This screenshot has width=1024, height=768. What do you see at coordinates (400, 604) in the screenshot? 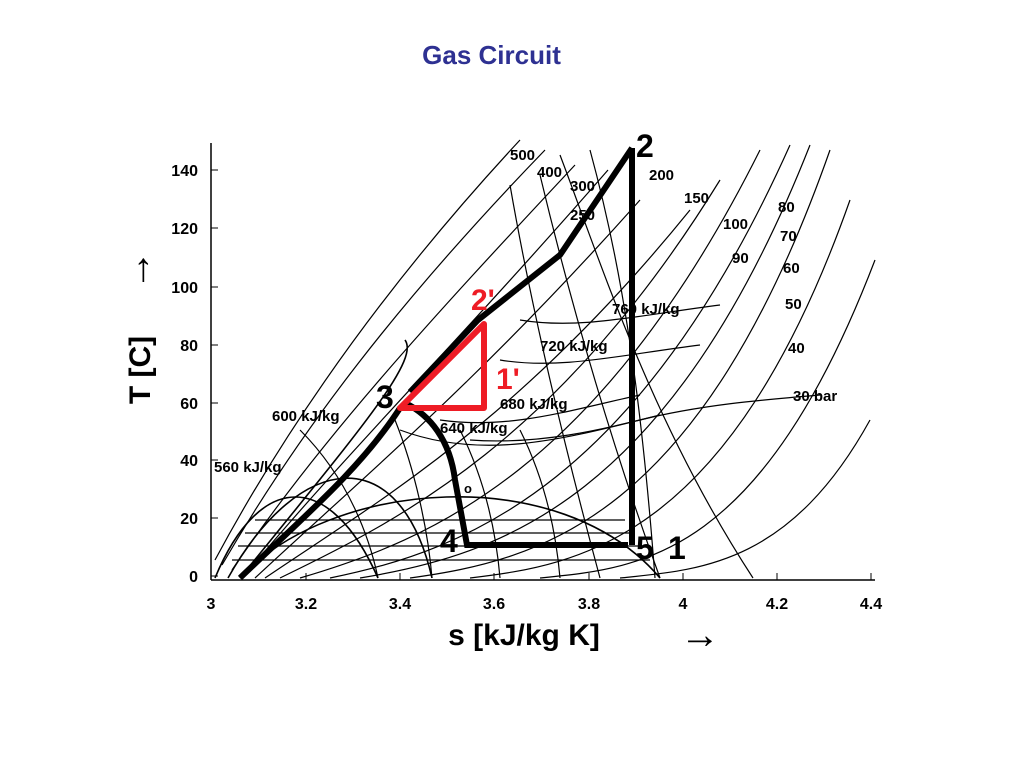
I see `x-tick-label: 3.4` at bounding box center [400, 604].